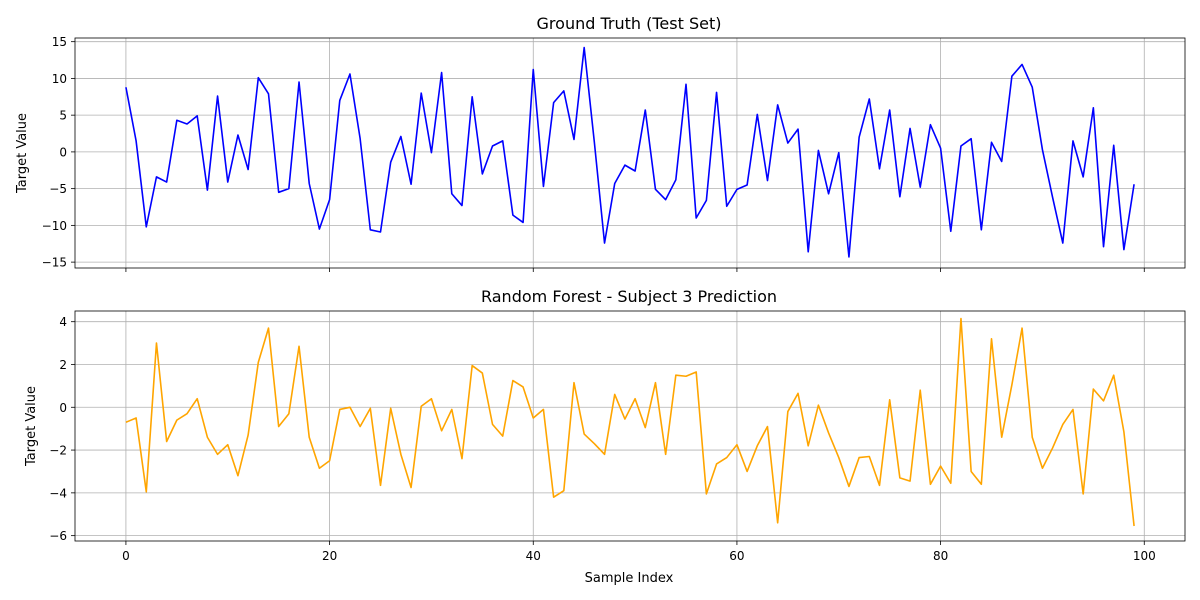 The height and width of the screenshot is (600, 1200). I want to click on x-axis-label: Sample Index, so click(629, 578).